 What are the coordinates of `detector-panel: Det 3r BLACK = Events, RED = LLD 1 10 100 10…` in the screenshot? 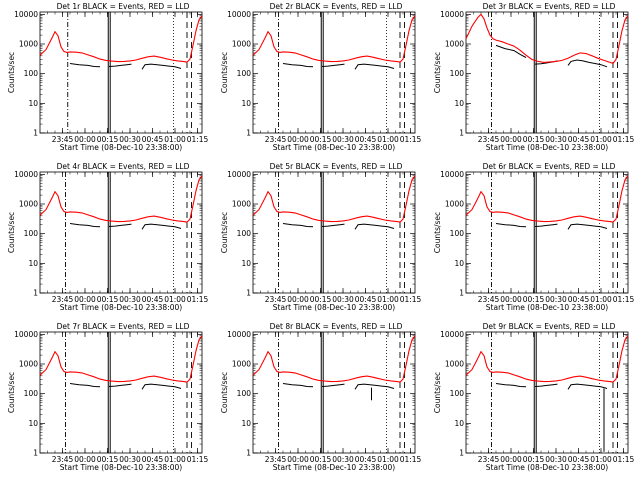 It's located at (534, 77).